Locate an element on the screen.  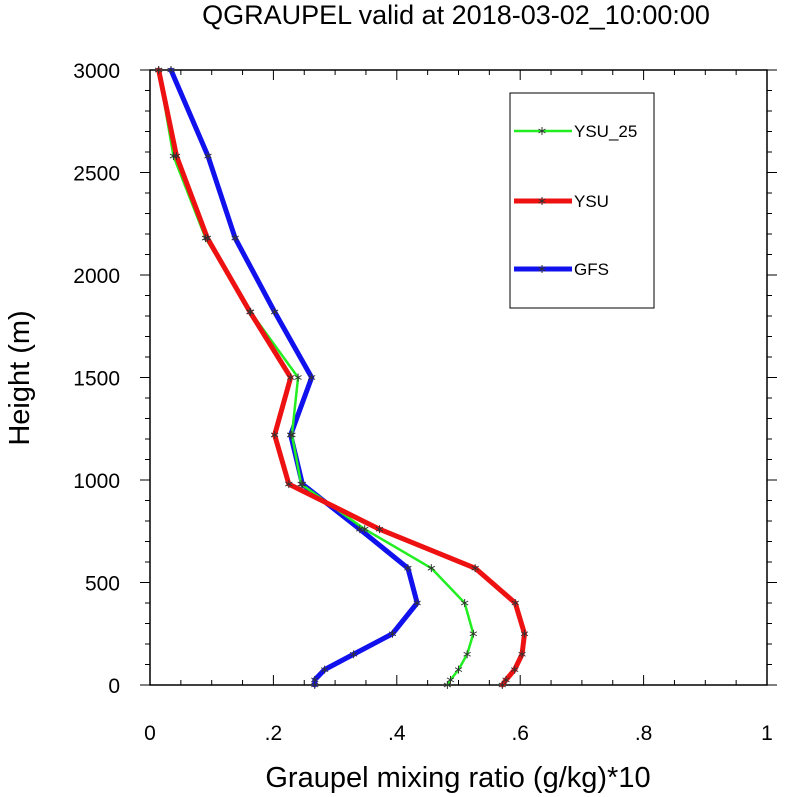
legend: YSU_25 YSU GFS is located at coordinates (582, 200).